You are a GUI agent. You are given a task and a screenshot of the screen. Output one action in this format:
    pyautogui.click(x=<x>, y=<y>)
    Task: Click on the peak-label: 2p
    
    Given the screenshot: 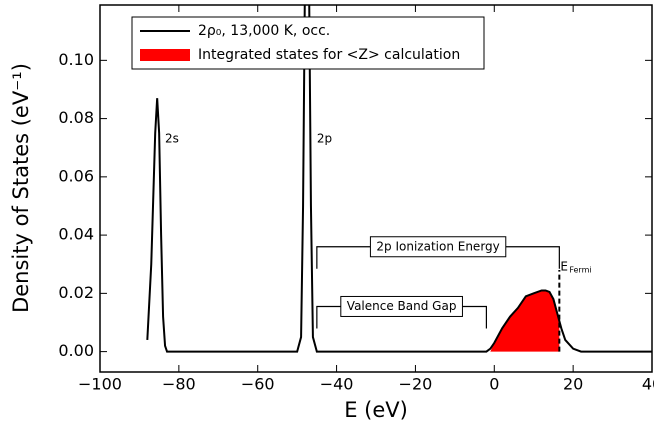 What is the action you would take?
    pyautogui.click(x=324, y=138)
    